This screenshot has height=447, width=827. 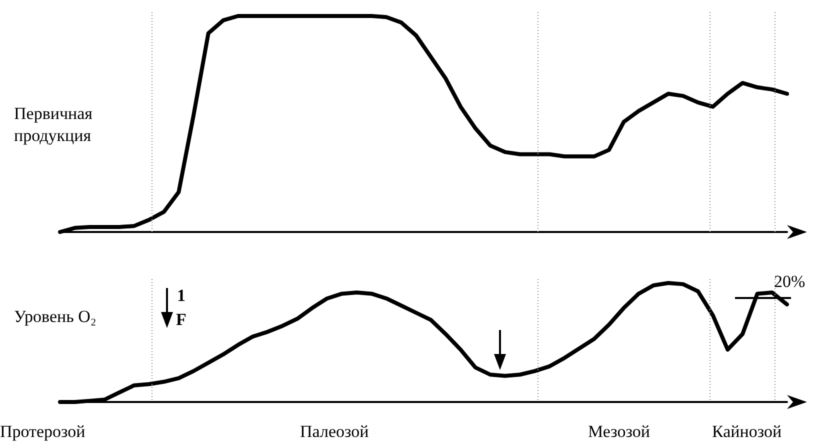 I want to click on text: Кайнозой, so click(x=747, y=432).